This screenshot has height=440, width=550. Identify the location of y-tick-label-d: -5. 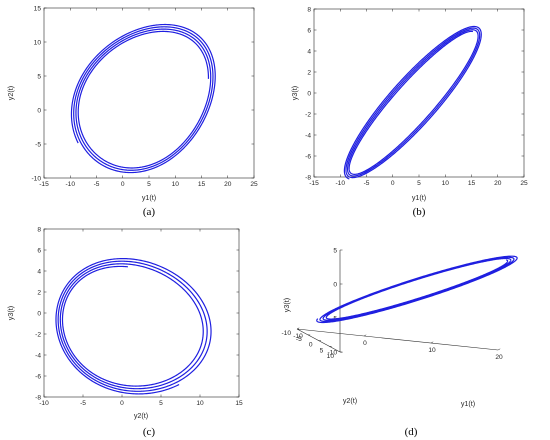
(299, 339).